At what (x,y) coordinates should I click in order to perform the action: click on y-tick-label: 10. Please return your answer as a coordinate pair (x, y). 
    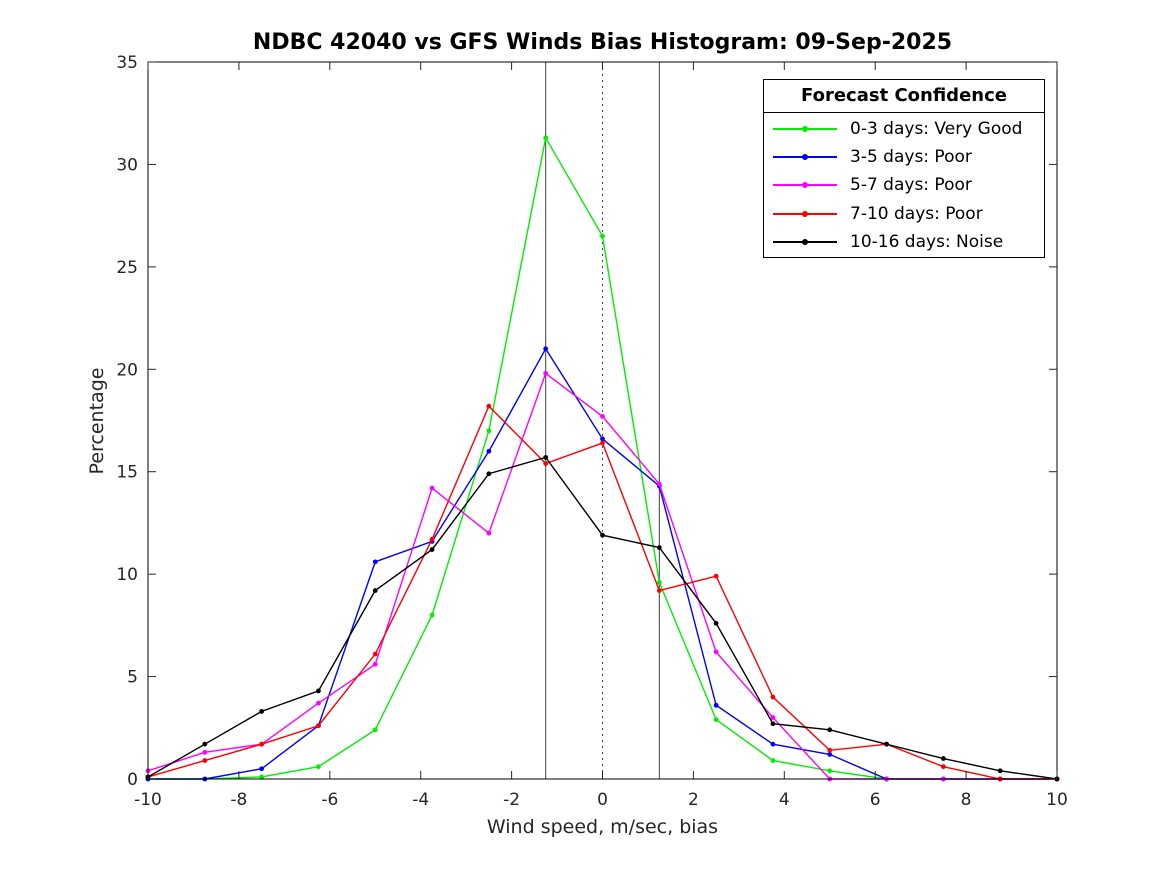
    Looking at the image, I should click on (127, 575).